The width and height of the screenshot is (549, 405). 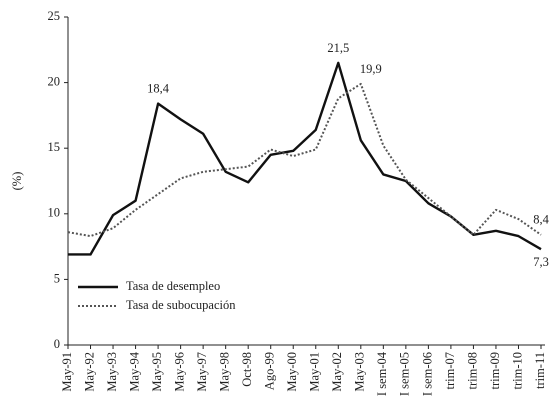 What do you see at coordinates (382, 373) in the screenshot?
I see `x-tick-label: I sem-04` at bounding box center [382, 373].